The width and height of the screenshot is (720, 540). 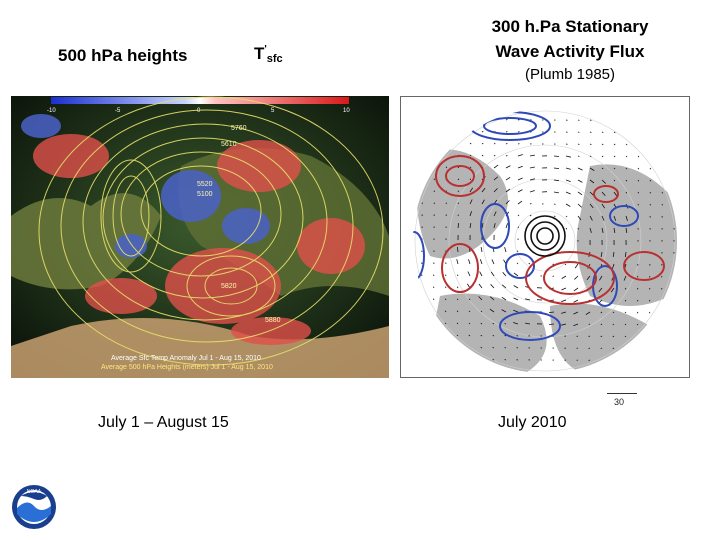 What do you see at coordinates (274, 59) in the screenshot?
I see `tsfc-subscript: sfc` at bounding box center [274, 59].